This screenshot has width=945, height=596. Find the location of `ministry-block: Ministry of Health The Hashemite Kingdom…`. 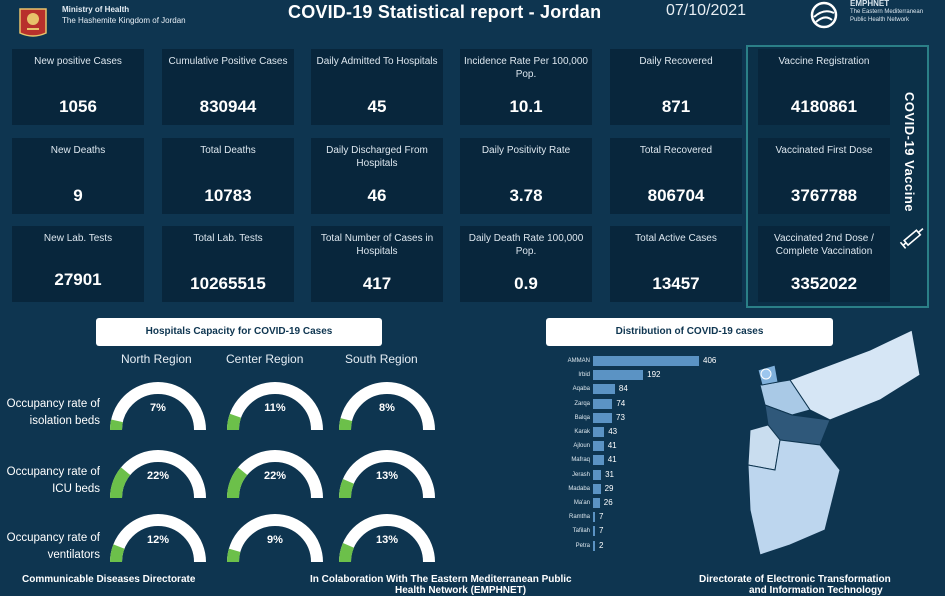

ministry-block: Ministry of Health The Hashemite Kingdom… is located at coordinates (124, 15).